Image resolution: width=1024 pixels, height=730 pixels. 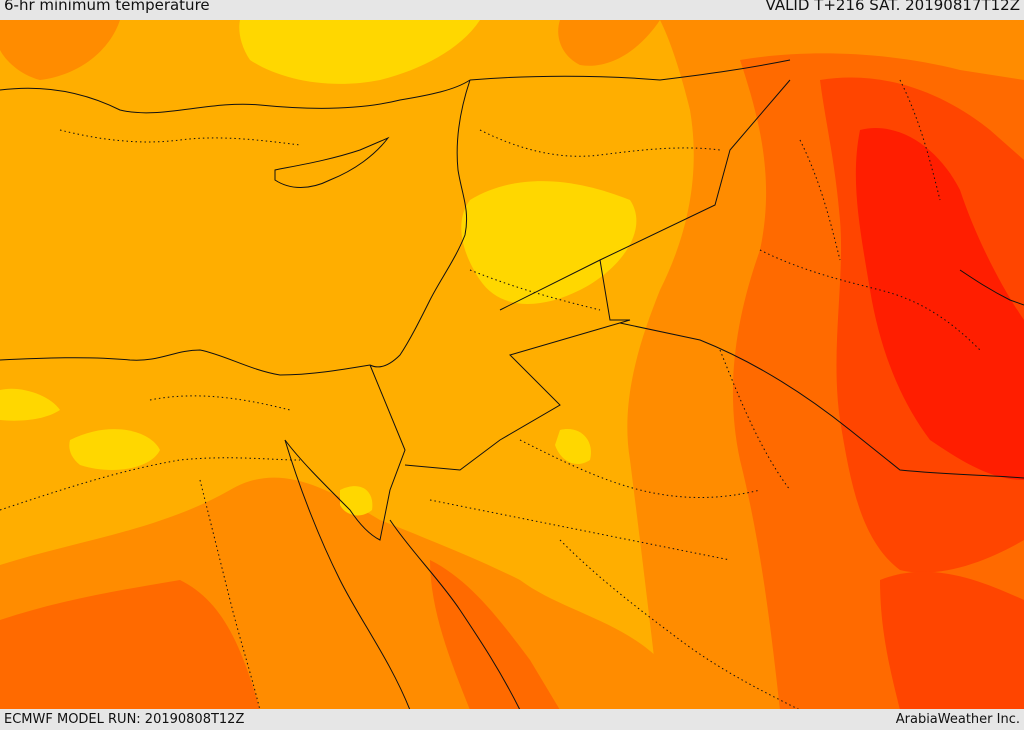 I want to click on field-yellow-syria, so click(x=549, y=242).